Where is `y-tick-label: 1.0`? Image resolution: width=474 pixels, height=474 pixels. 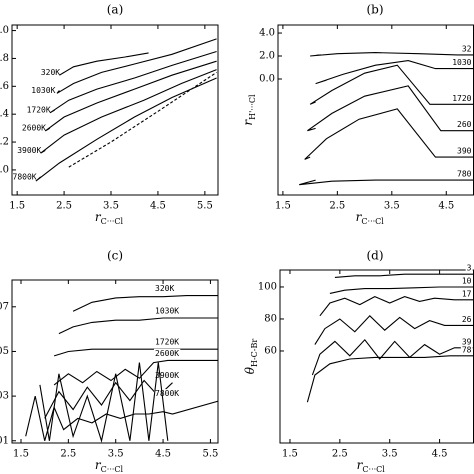 y-tick-label: 1.0 is located at coordinates (4, 169).